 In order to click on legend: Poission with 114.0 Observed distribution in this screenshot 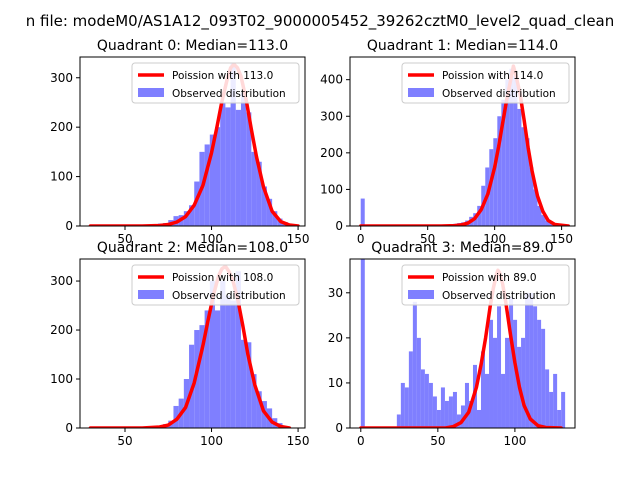, I will do `click(485, 83)`.